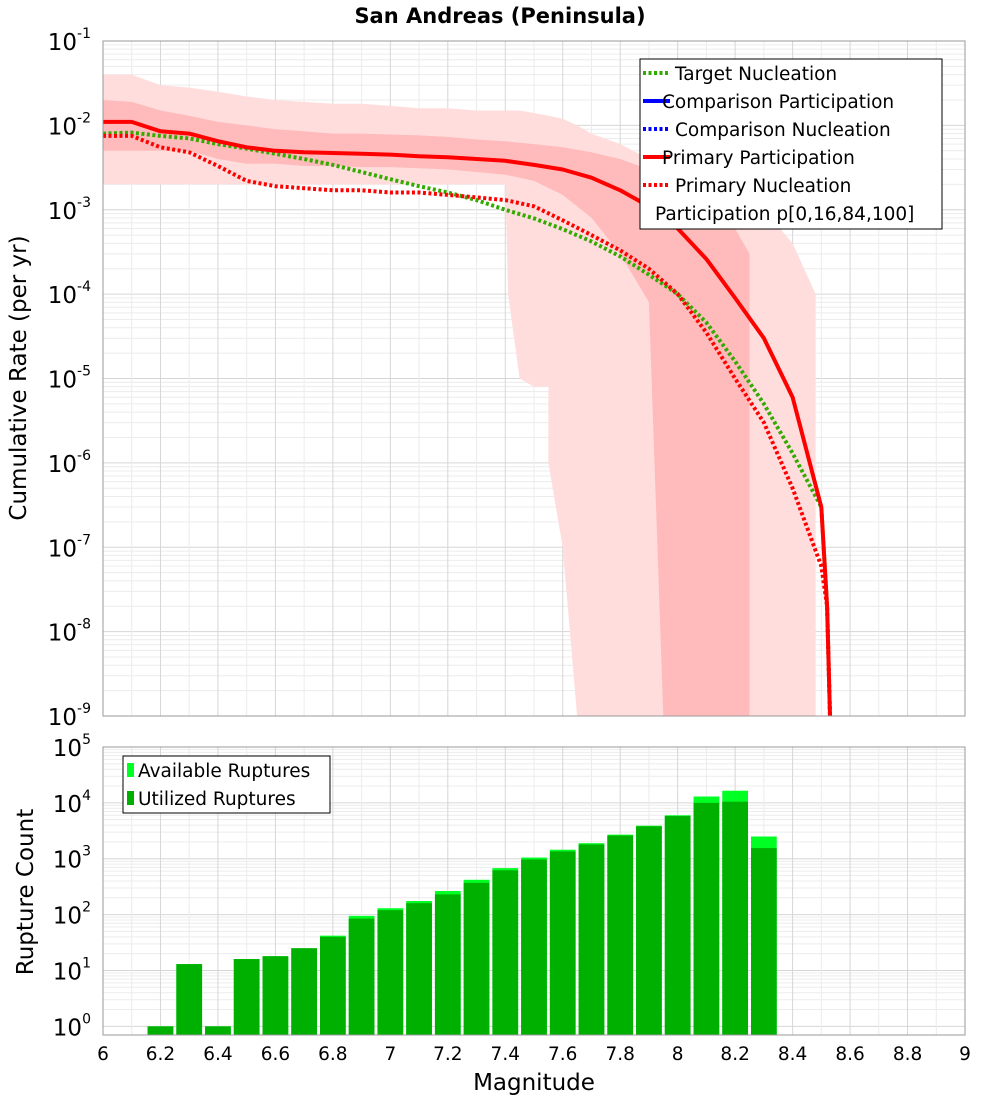 Image resolution: width=1000 pixels, height=1104 pixels. What do you see at coordinates (849, 1054) in the screenshot?
I see `x-tick-label: 8.6` at bounding box center [849, 1054].